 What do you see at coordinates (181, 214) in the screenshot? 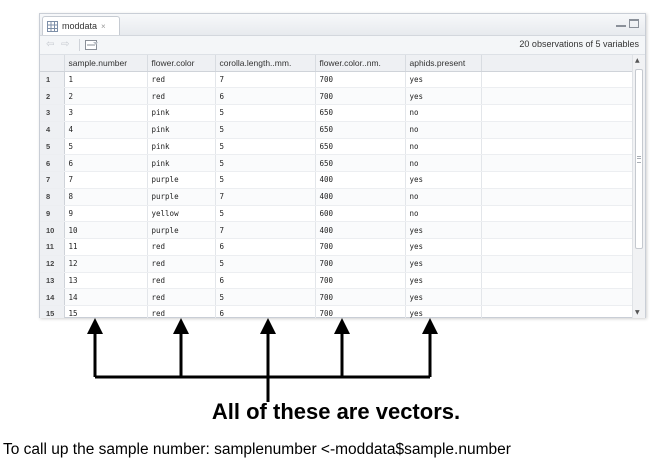
I see `table-cell: yellow` at bounding box center [181, 214].